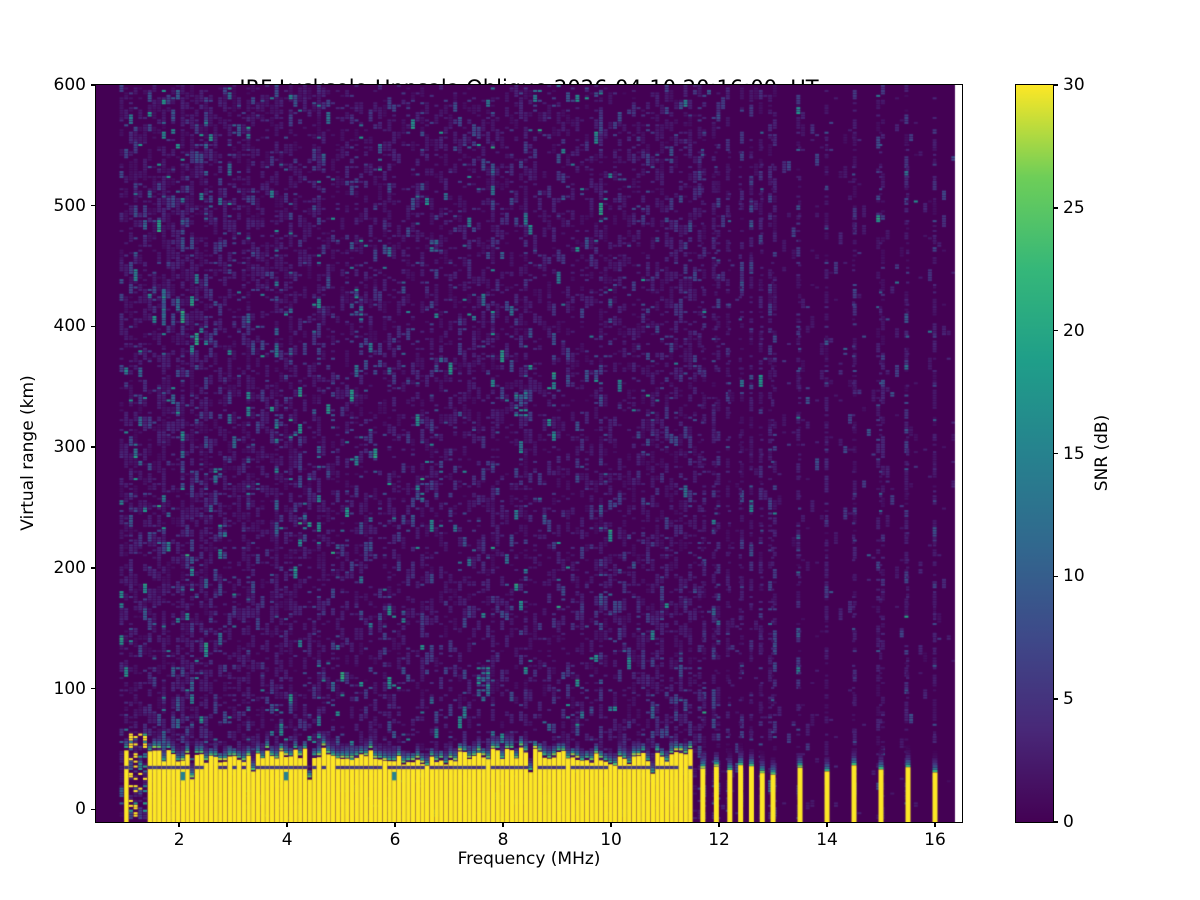 Image resolution: width=1200 pixels, height=900 pixels. I want to click on x-tick-label: 12, so click(719, 840).